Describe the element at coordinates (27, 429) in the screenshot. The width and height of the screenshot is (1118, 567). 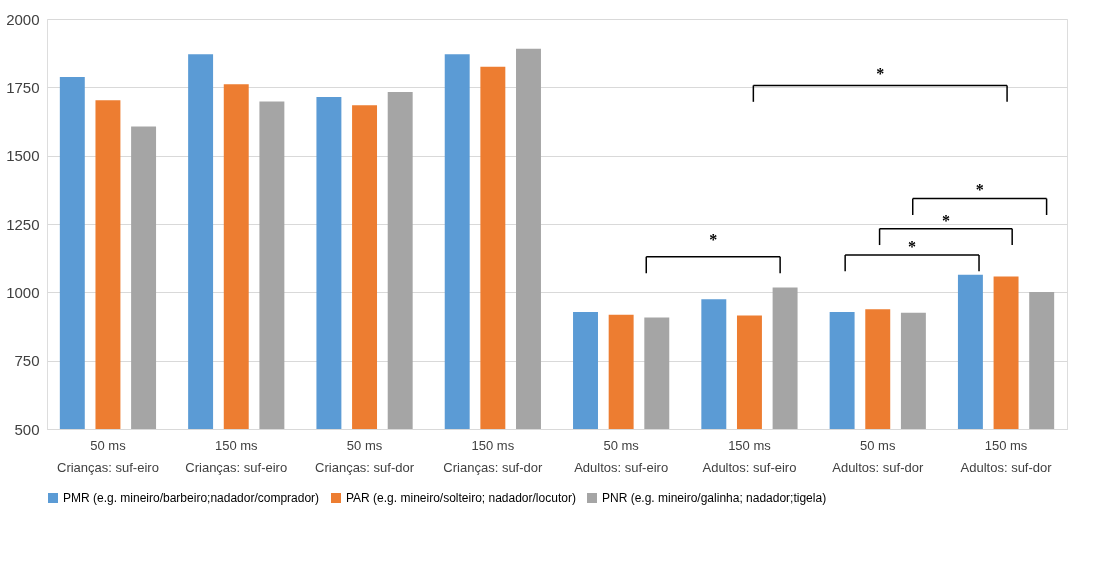
I see `y-tick-label: 500` at that location.